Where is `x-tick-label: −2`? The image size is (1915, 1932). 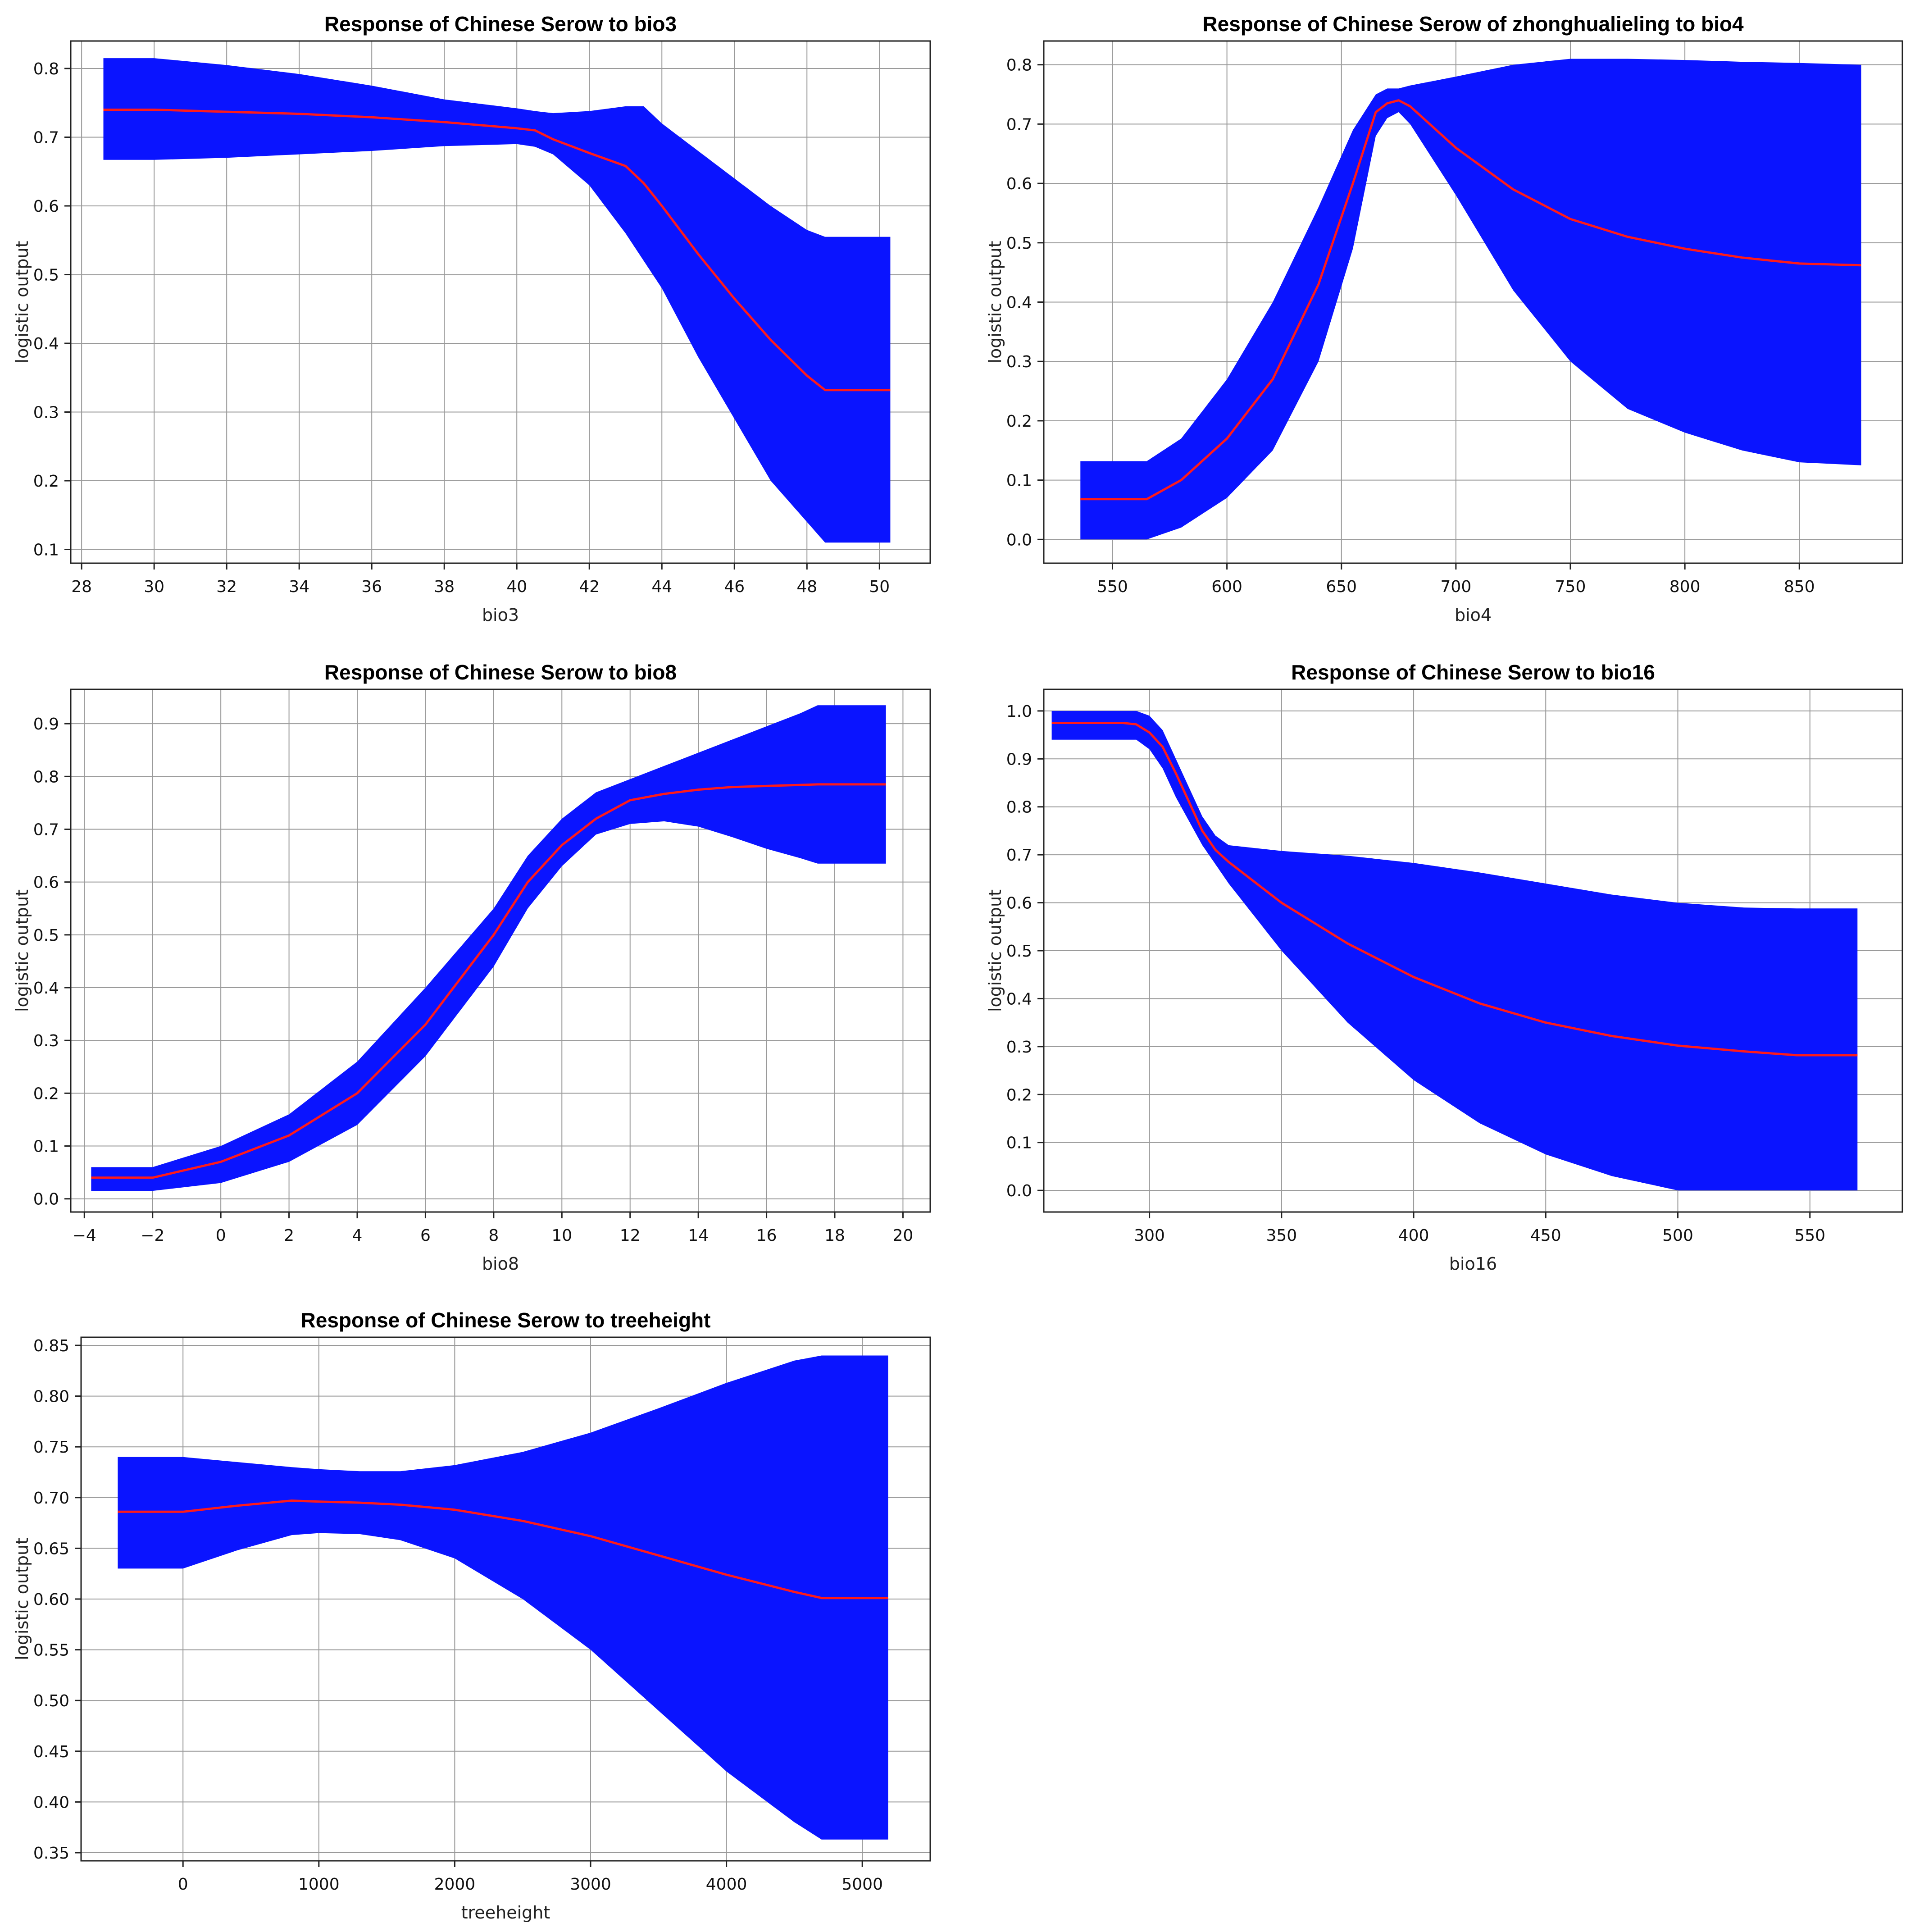
x-tick-label: −2 is located at coordinates (152, 1235).